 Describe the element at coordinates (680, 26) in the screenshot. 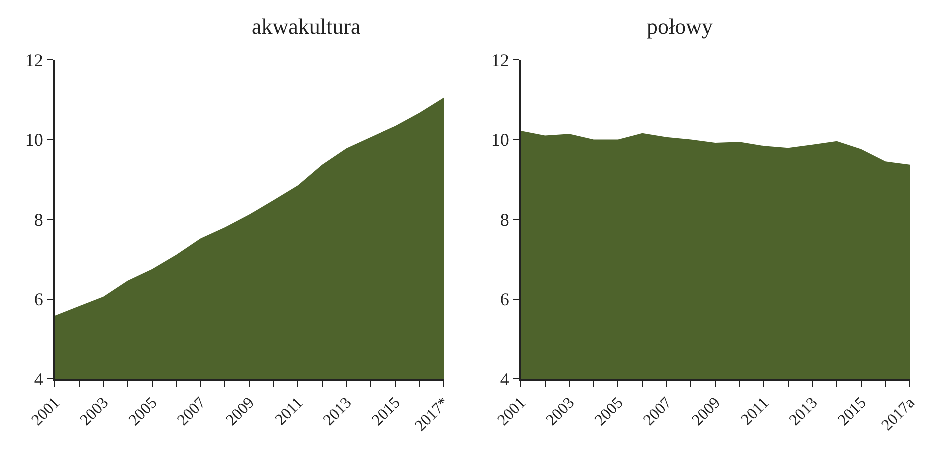

I see `chart-title: połowy` at that location.